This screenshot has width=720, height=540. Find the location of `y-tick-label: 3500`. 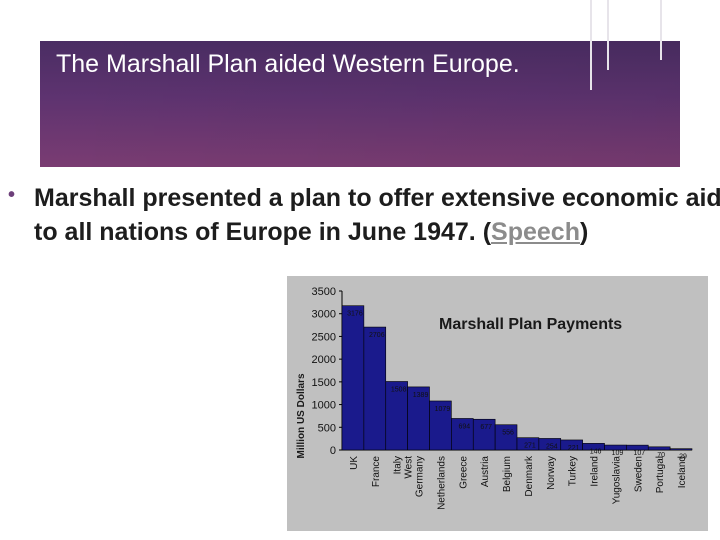

y-tick-label: 3500 is located at coordinates (324, 292).